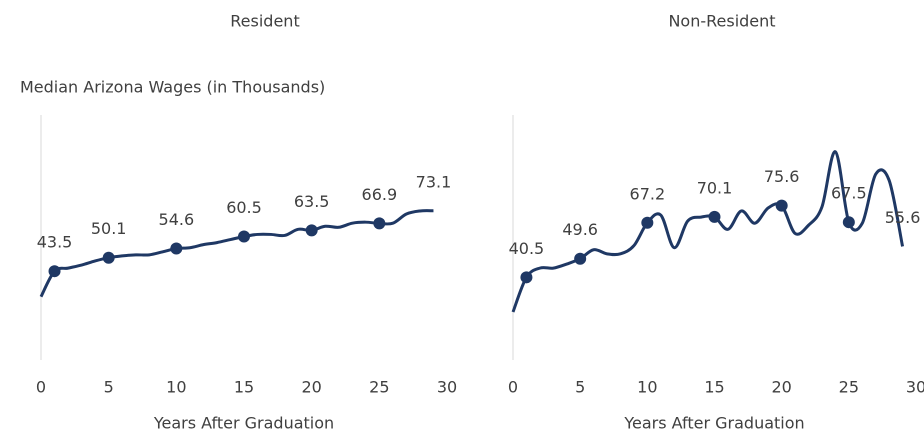 This screenshot has width=924, height=437. What do you see at coordinates (380, 194) in the screenshot?
I see `data-label: 66.9` at bounding box center [380, 194].